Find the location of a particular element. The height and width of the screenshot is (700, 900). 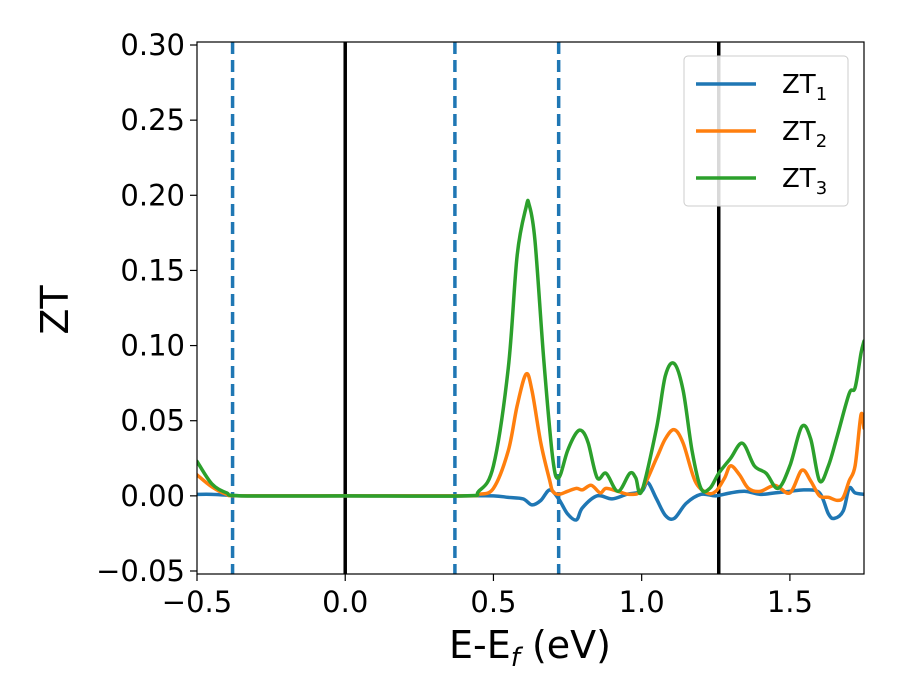

y-tick-label: 0.20 is located at coordinates (152, 195).